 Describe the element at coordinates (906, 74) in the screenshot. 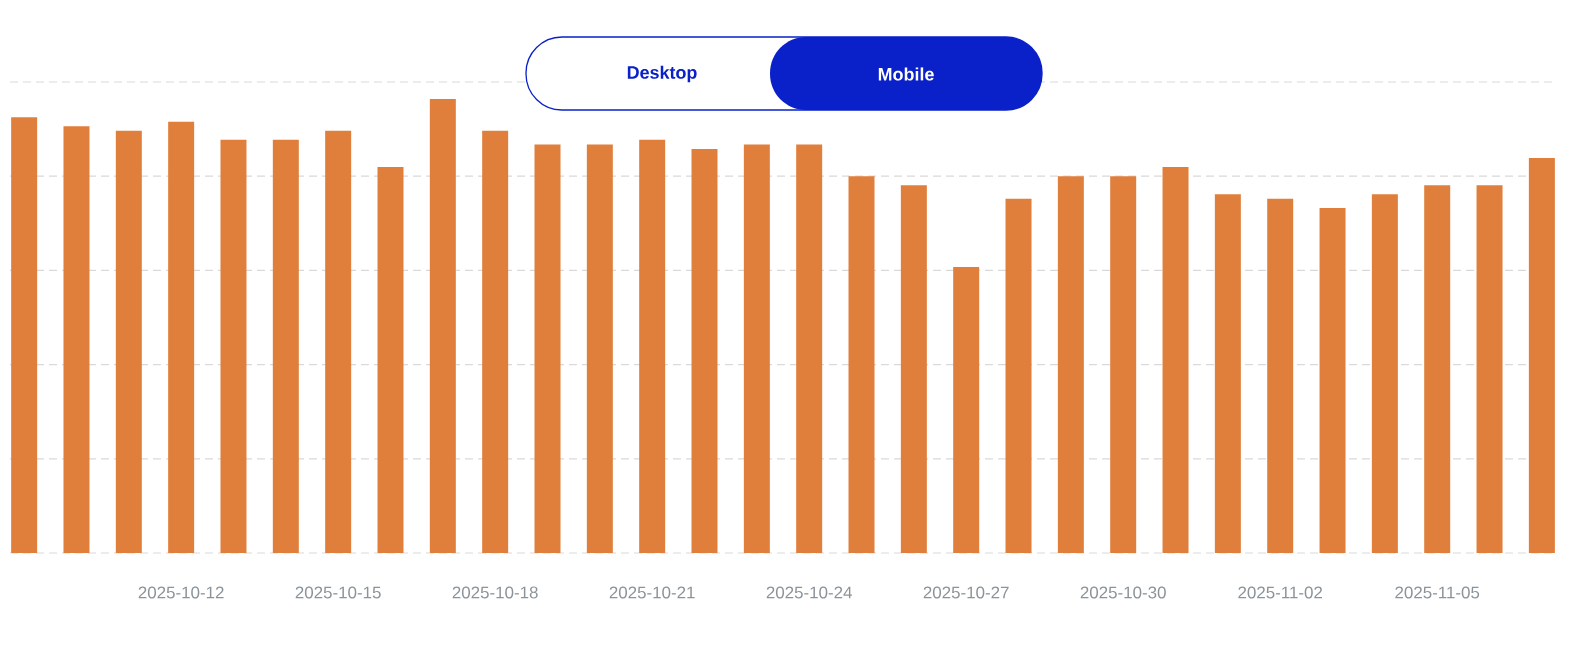

I see `text: Mobile` at that location.